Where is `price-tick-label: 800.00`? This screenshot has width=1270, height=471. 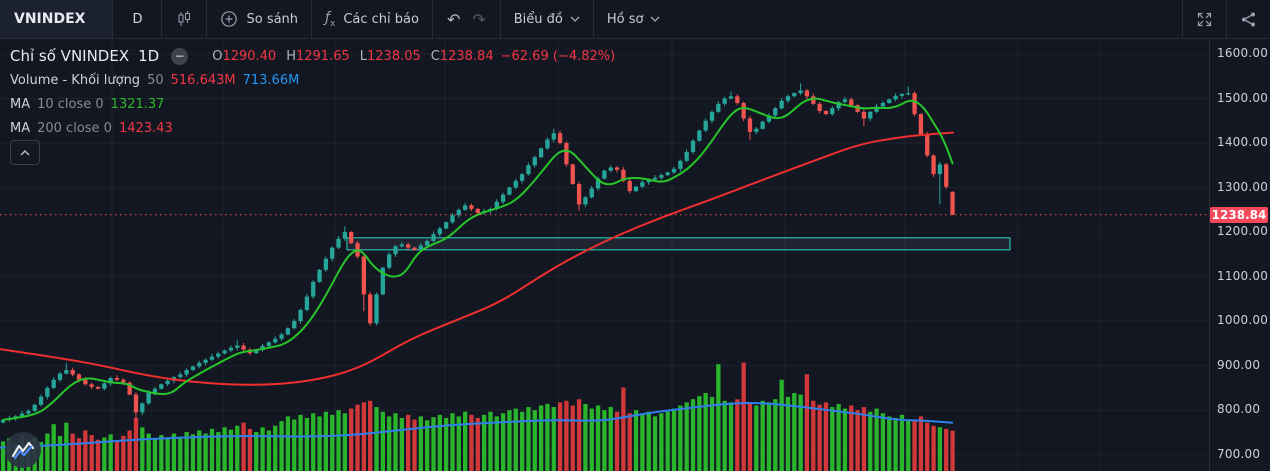
price-tick-label: 800.00 is located at coordinates (1239, 409).